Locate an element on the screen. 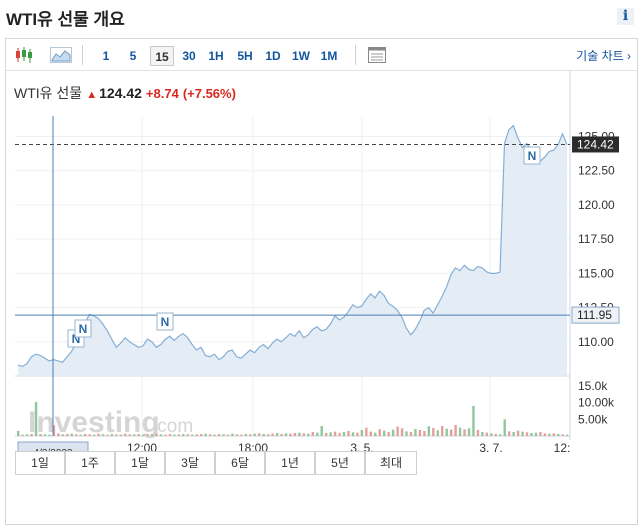  price-change-percent: (+7.56%) is located at coordinates (209, 93).